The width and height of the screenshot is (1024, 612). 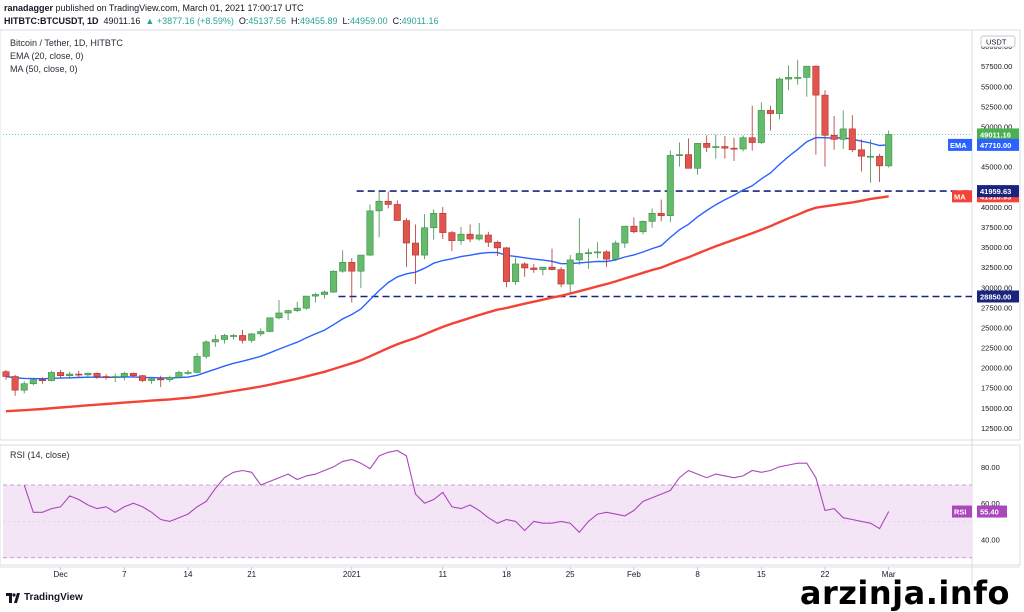 I want to click on chart-title: Bitcoin / Tether, 1D, HITBTC, so click(x=66, y=43).